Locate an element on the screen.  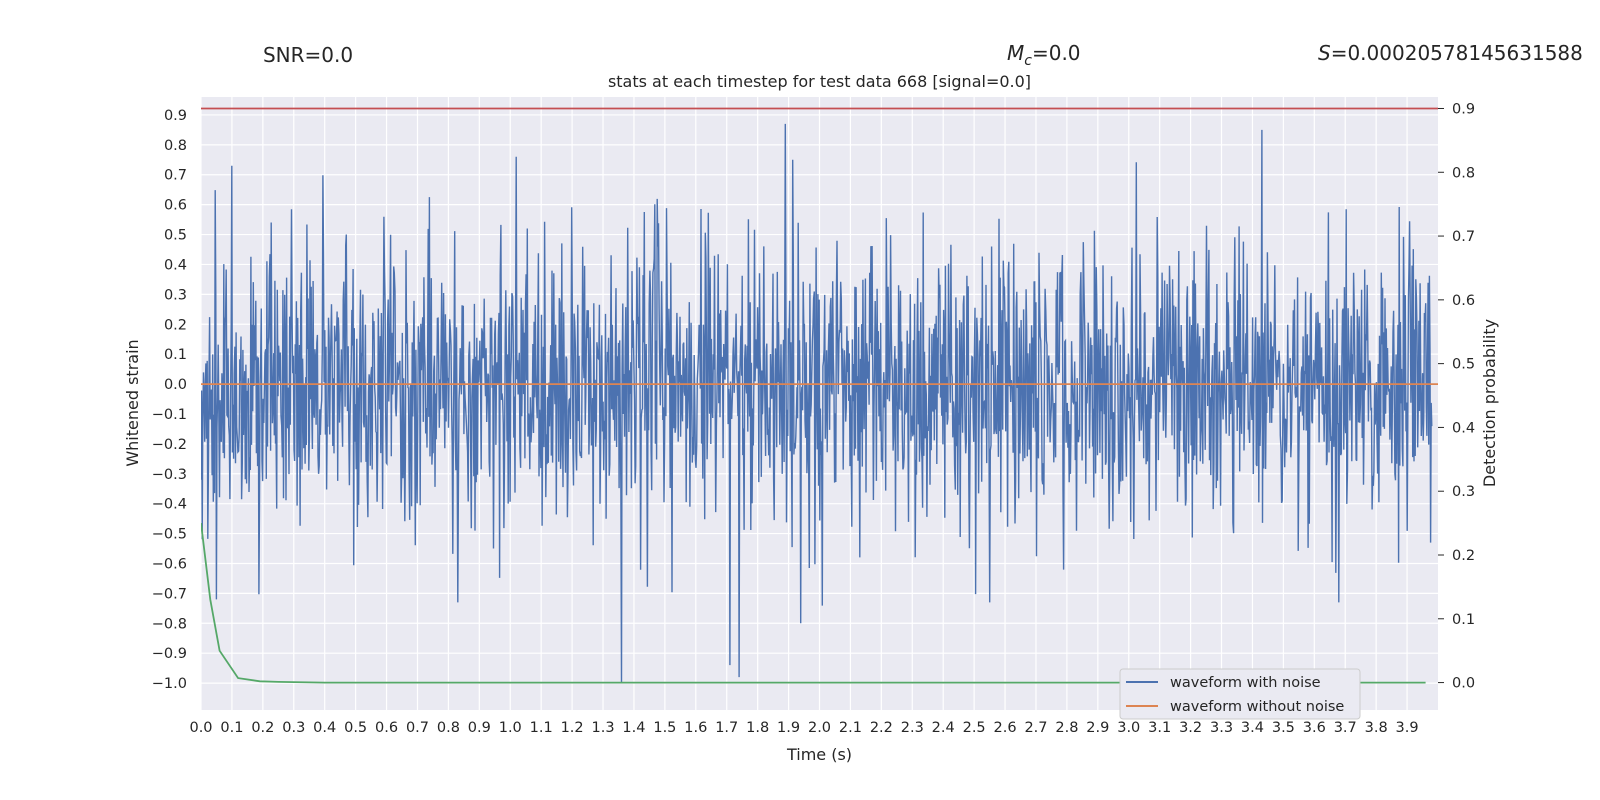
y-right-tick-label: 0.2 is located at coordinates (1463, 556).